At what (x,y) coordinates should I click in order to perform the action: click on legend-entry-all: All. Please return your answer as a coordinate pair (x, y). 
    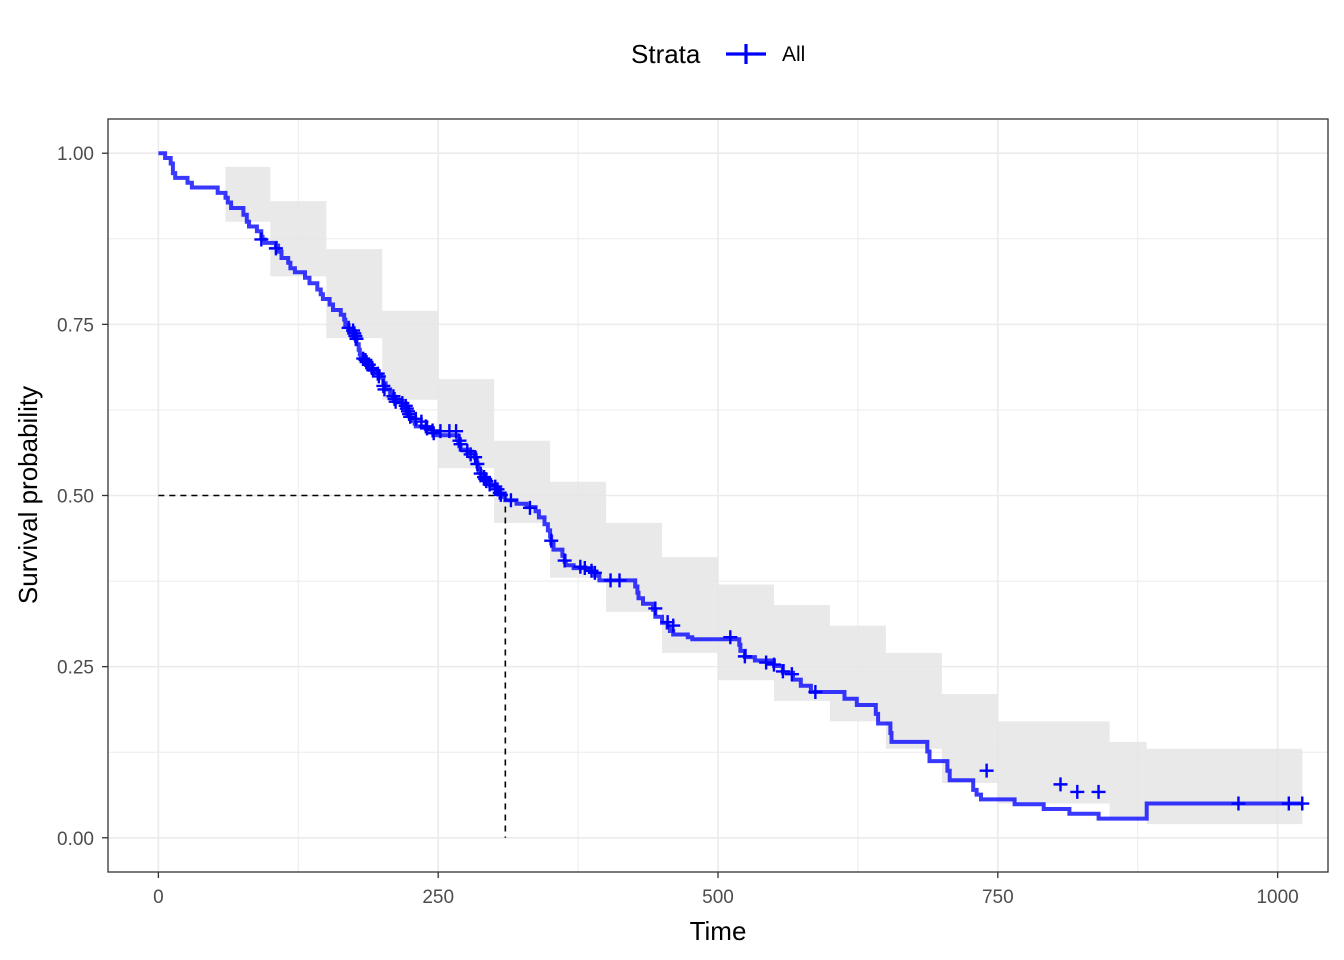
    Looking at the image, I should click on (793, 54).